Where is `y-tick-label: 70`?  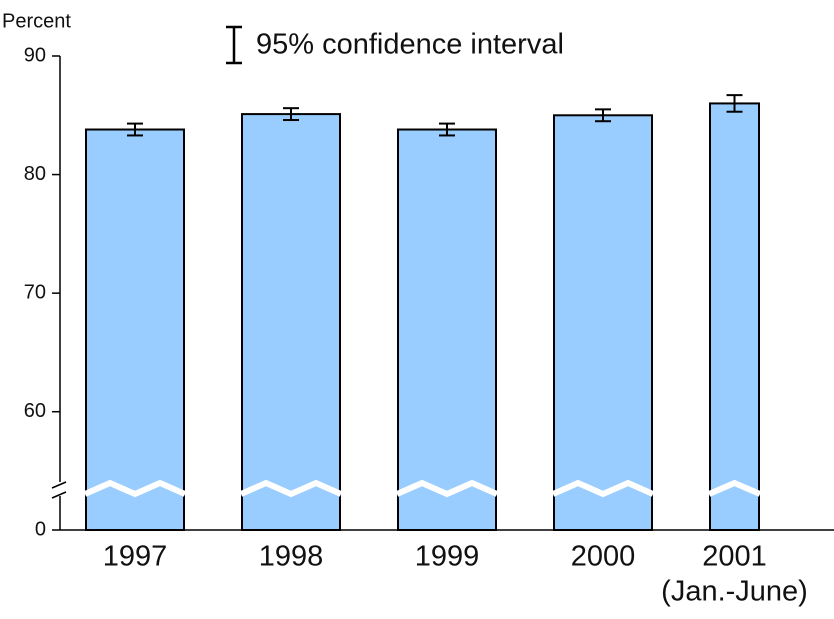
y-tick-label: 70 is located at coordinates (35, 292).